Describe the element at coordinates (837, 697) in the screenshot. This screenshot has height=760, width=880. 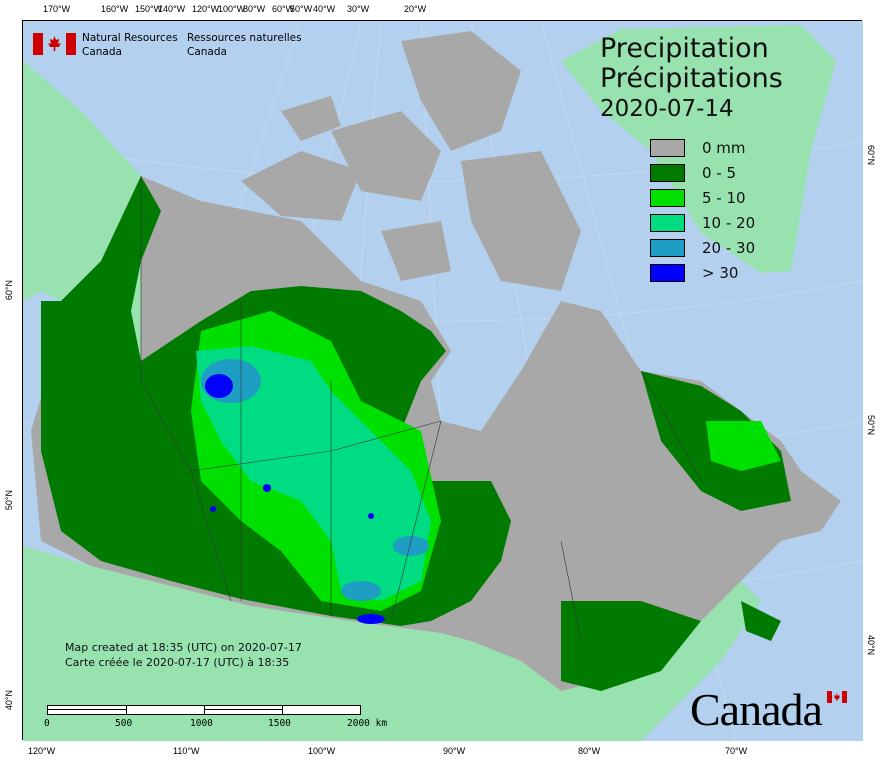
I see `wordmark-flag-icon` at that location.